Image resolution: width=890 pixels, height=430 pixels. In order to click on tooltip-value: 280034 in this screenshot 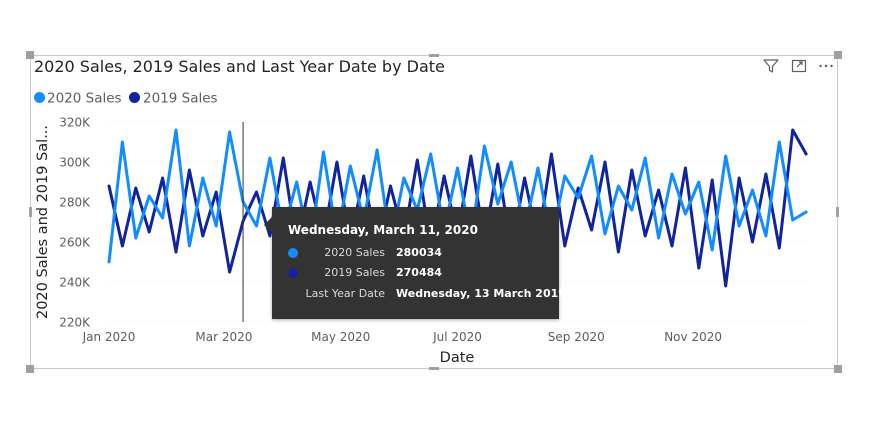, I will do `click(419, 252)`.